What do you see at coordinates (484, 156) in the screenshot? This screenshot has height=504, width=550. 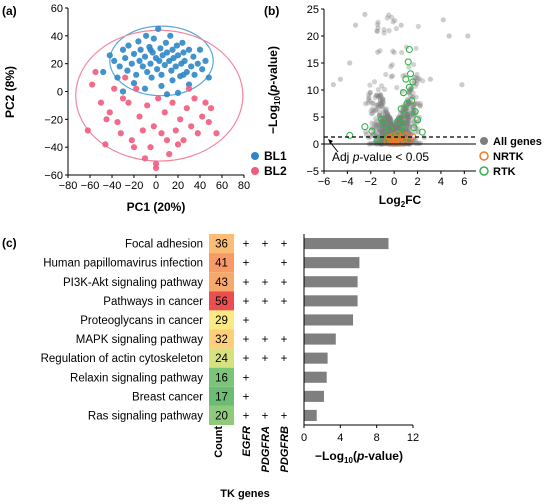 I see `legend-marker-nrtk` at bounding box center [484, 156].